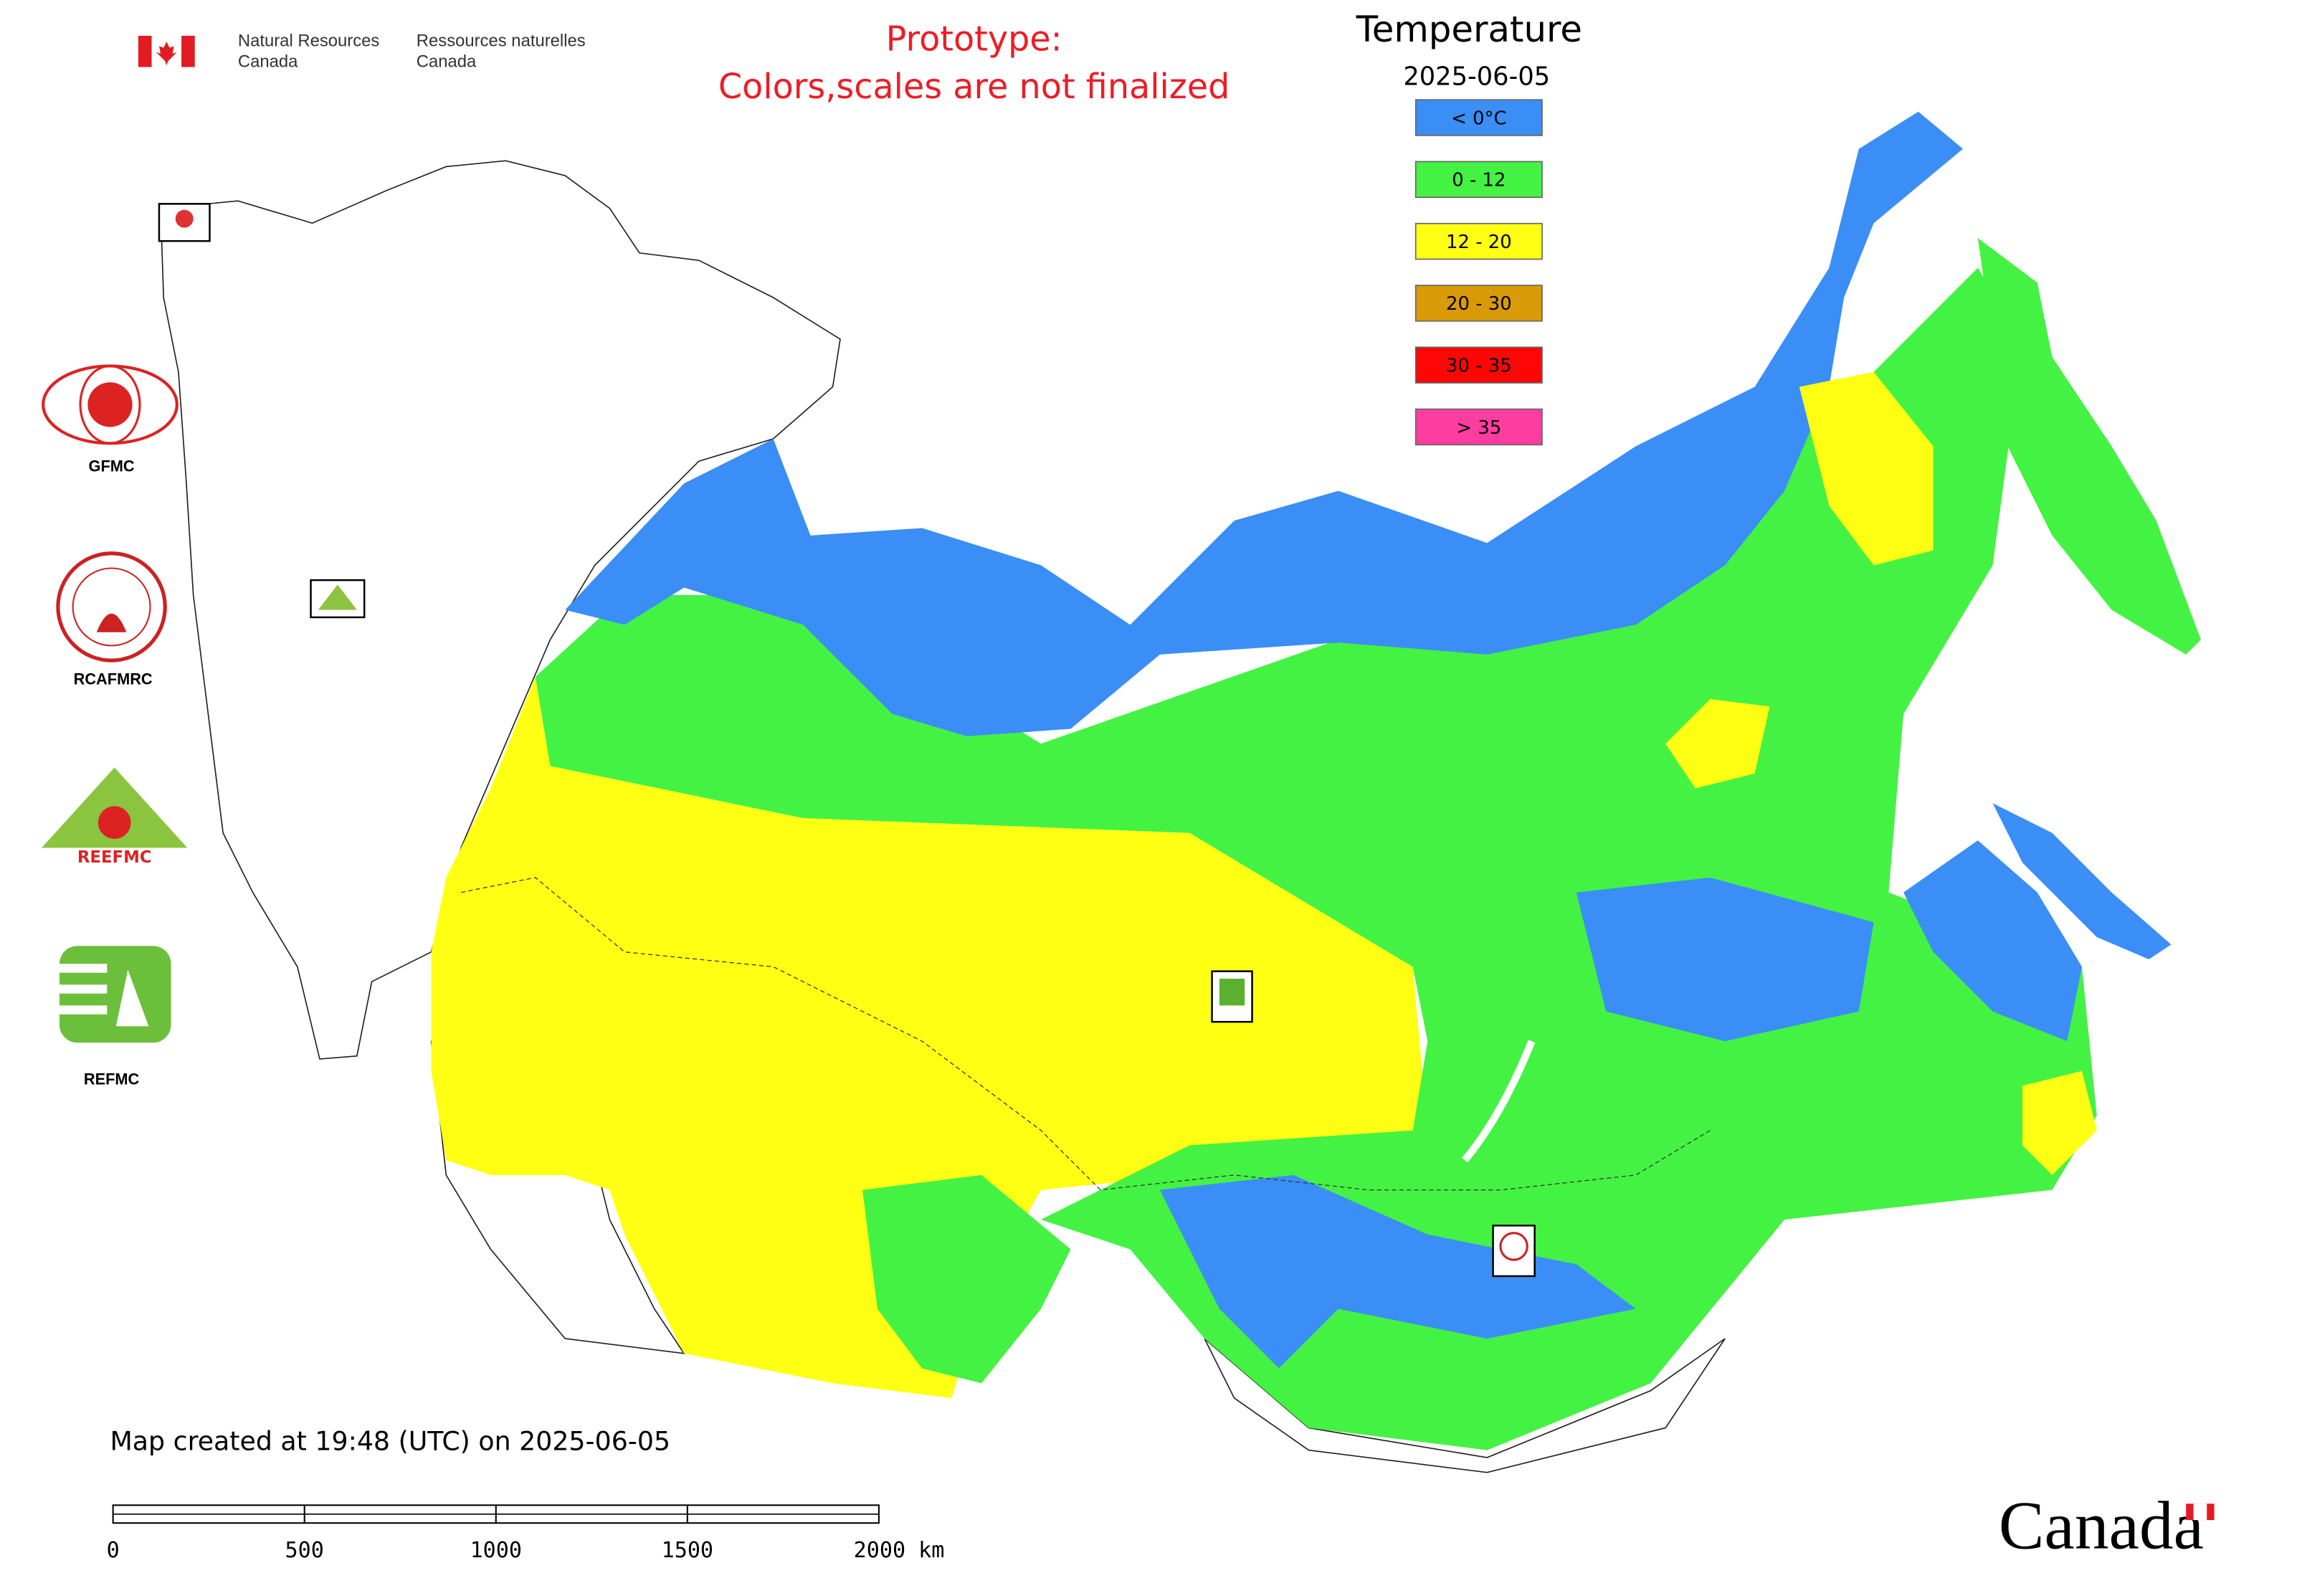 This screenshot has height=1596, width=2302. I want to click on scale-label: 1000, so click(496, 1550).